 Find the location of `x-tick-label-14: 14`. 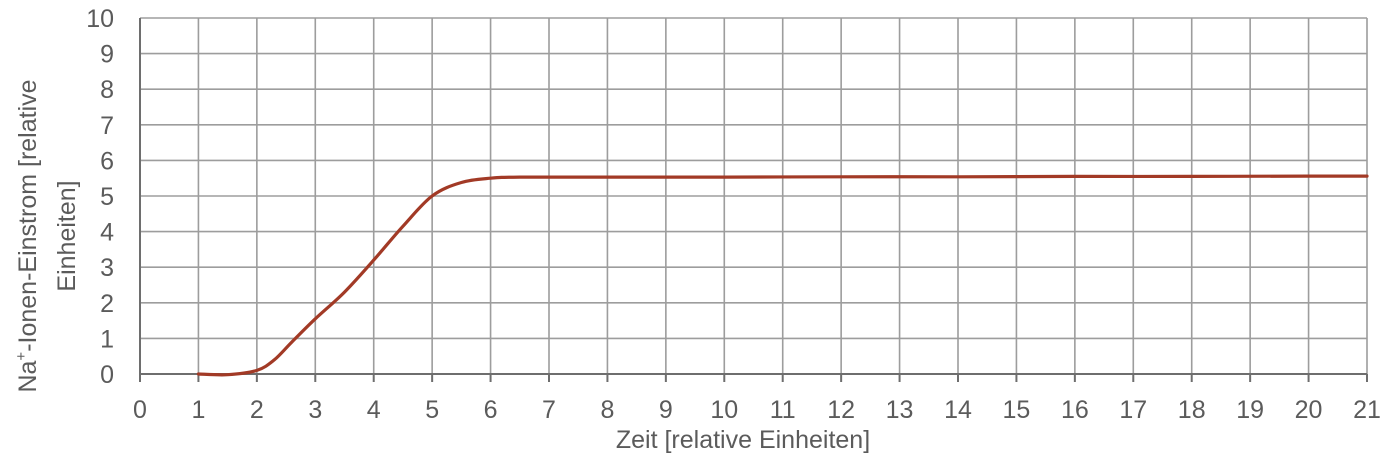

x-tick-label-14: 14 is located at coordinates (958, 410).